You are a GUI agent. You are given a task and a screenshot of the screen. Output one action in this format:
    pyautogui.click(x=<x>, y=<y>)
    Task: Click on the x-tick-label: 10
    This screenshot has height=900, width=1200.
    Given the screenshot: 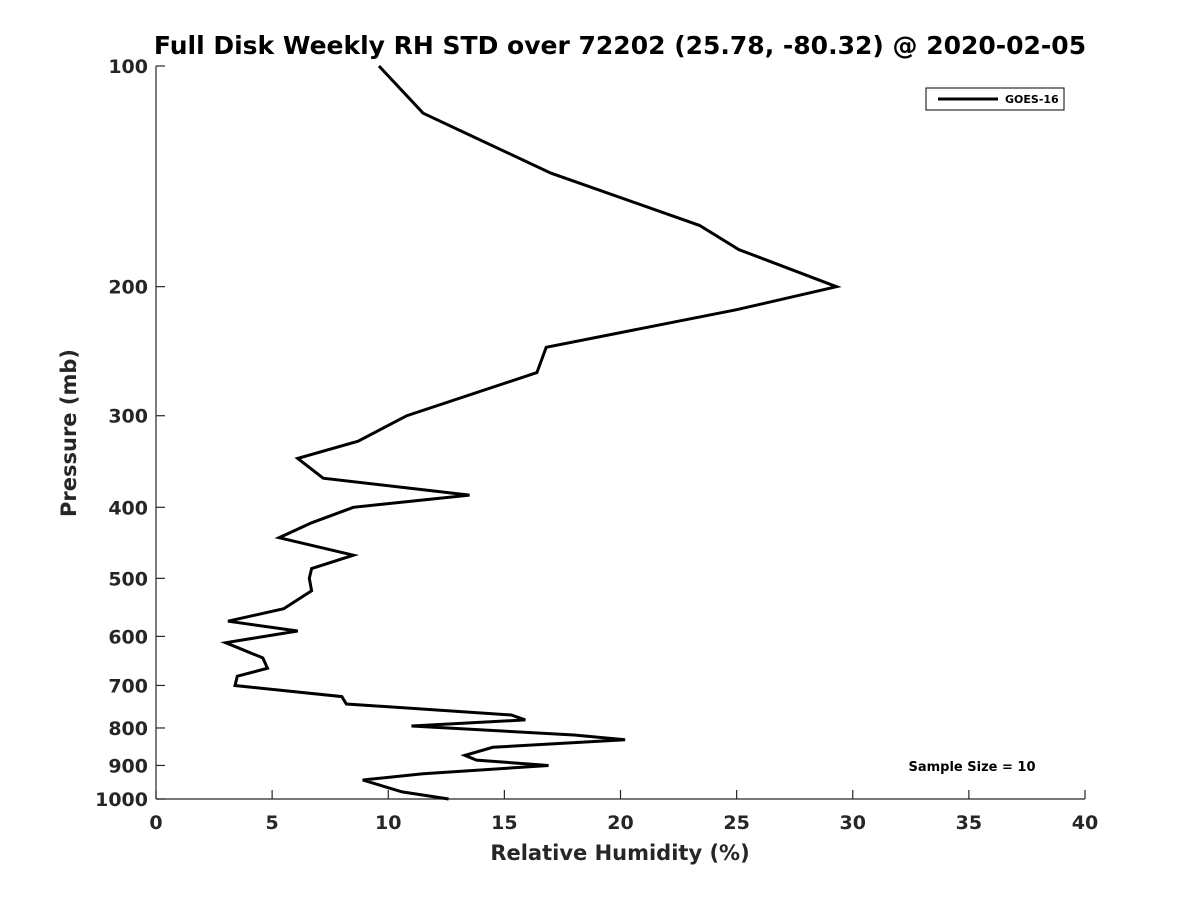 What is the action you would take?
    pyautogui.click(x=388, y=823)
    